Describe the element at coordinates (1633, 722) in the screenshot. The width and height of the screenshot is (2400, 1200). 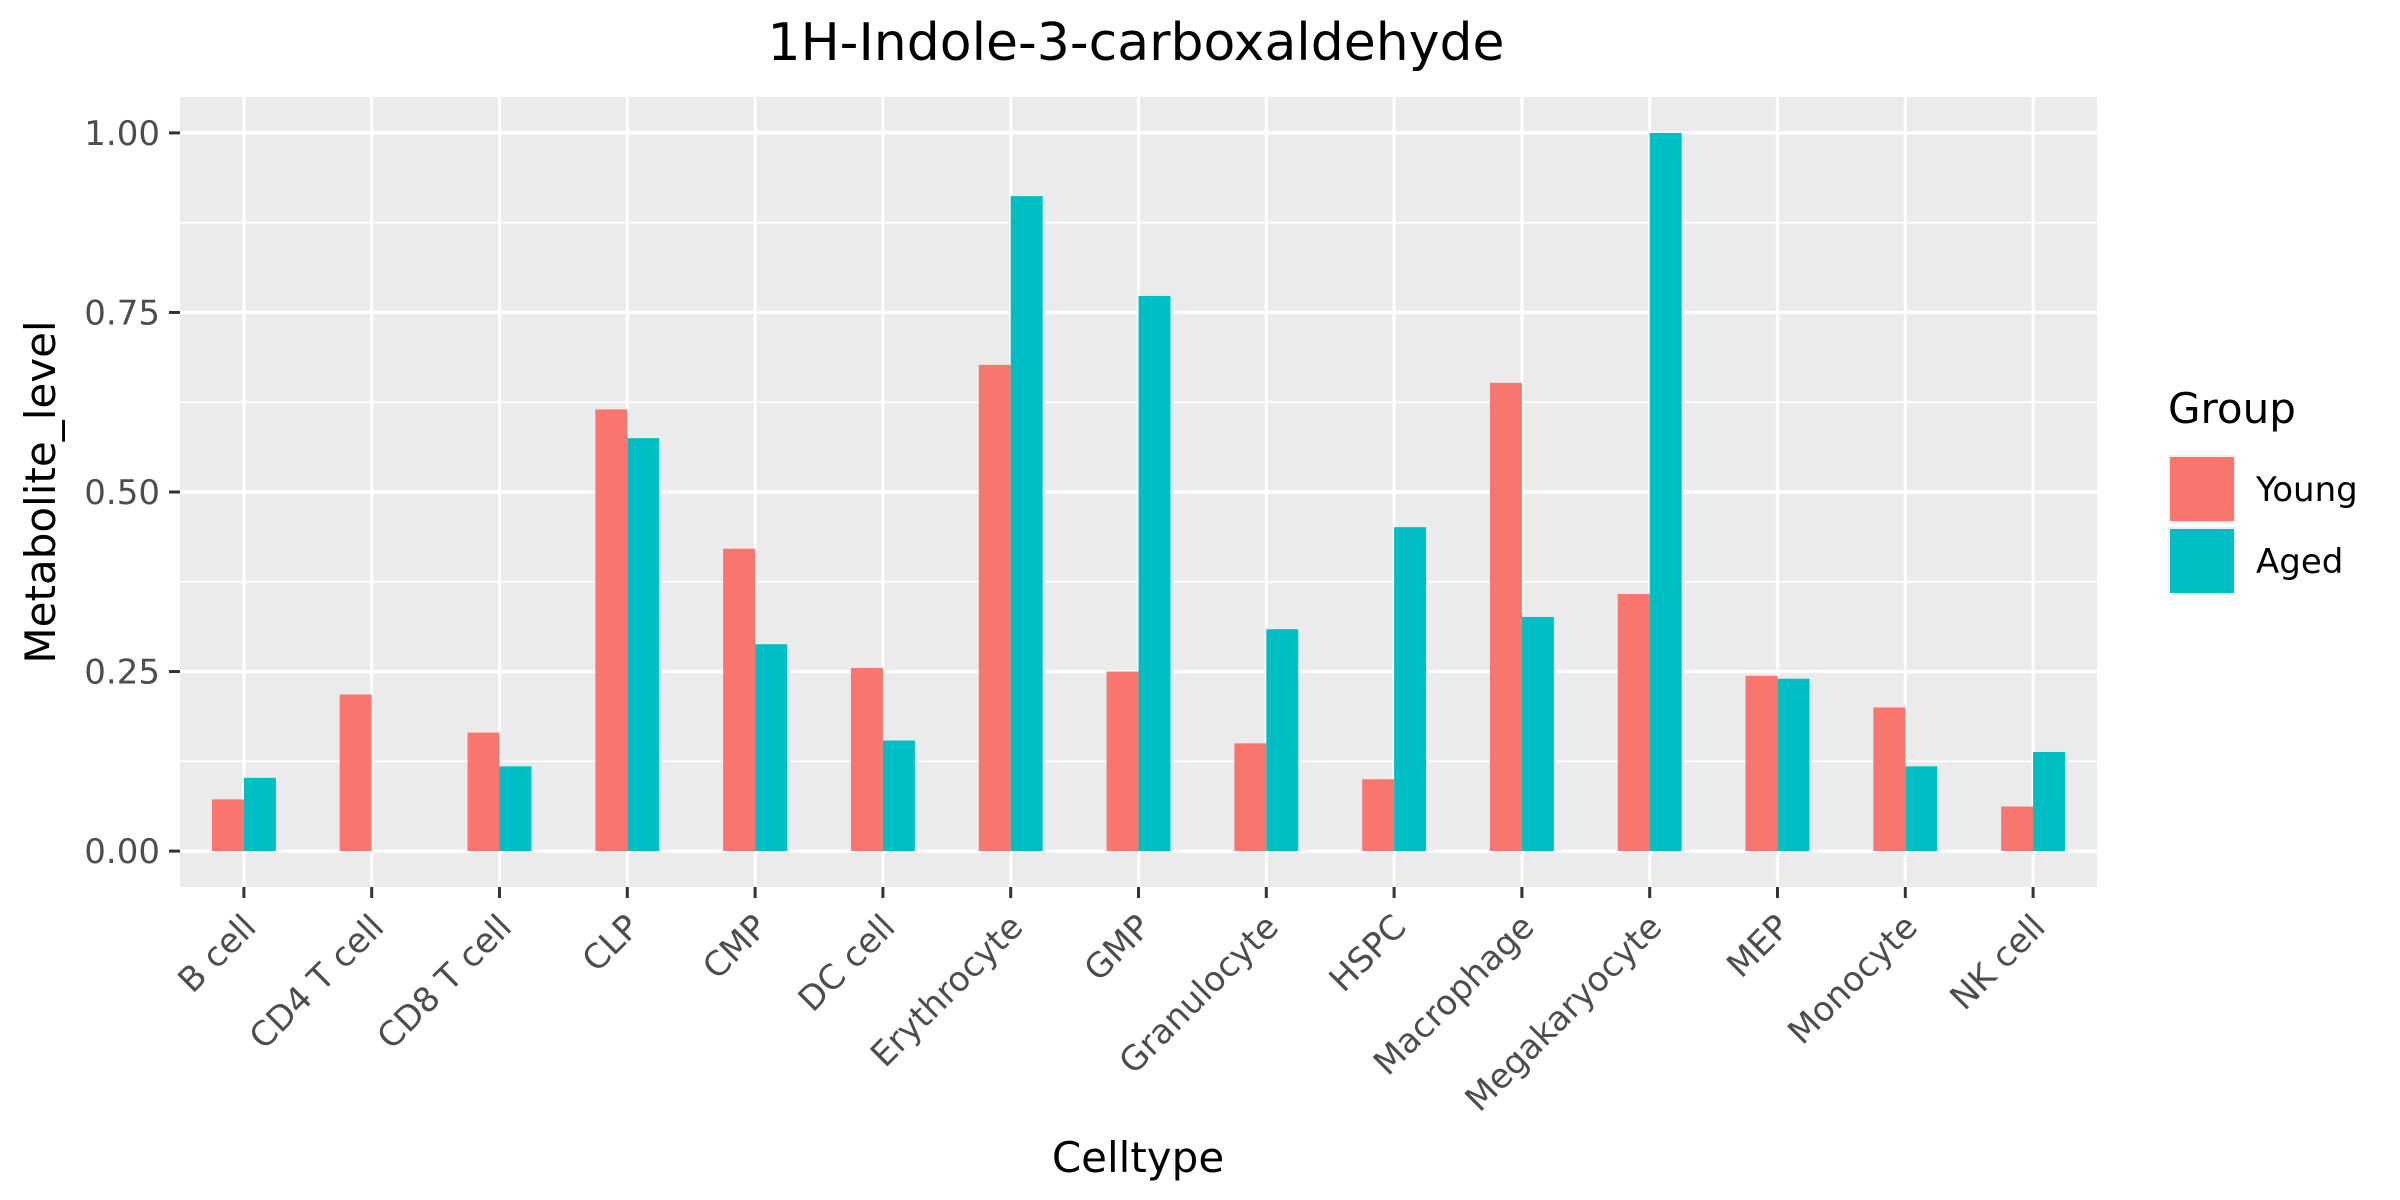
I see `bar-young-megakaryocyte` at that location.